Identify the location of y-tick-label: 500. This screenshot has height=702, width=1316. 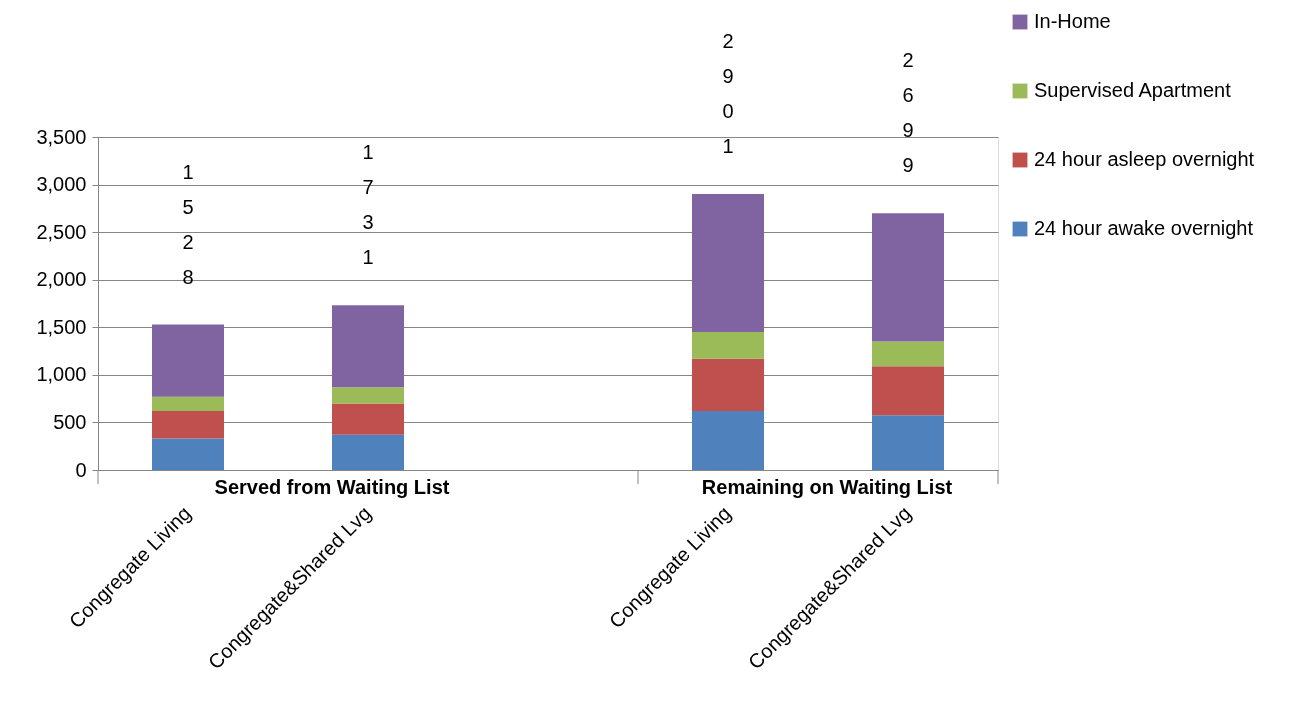
(70, 421).